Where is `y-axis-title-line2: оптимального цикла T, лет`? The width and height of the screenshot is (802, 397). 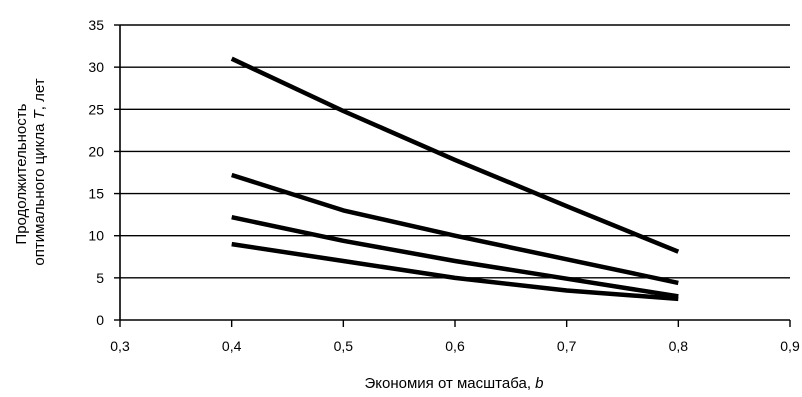 y-axis-title-line2: оптимального цикла T, лет is located at coordinates (39, 171).